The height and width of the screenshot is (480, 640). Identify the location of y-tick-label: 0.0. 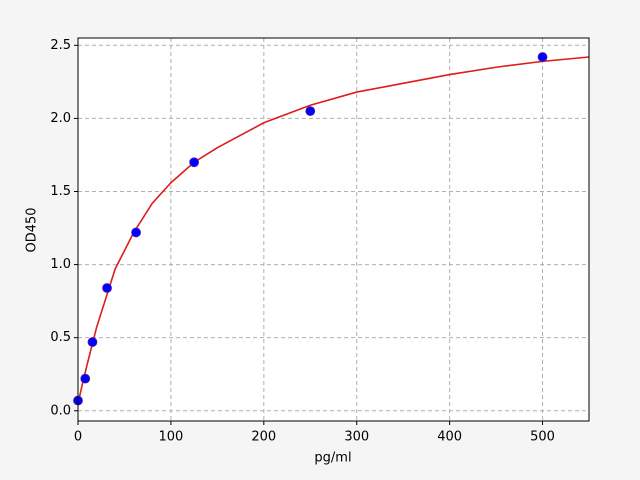
(60, 410).